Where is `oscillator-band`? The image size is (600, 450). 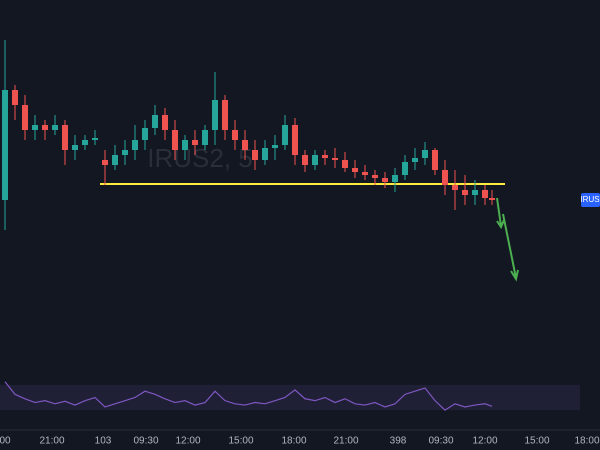
oscillator-band is located at coordinates (290, 397).